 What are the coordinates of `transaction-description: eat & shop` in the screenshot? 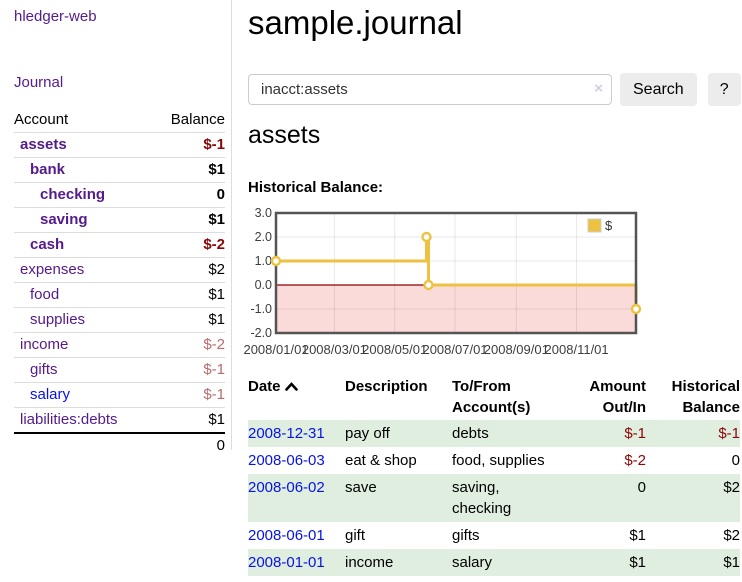 It's located at (381, 460).